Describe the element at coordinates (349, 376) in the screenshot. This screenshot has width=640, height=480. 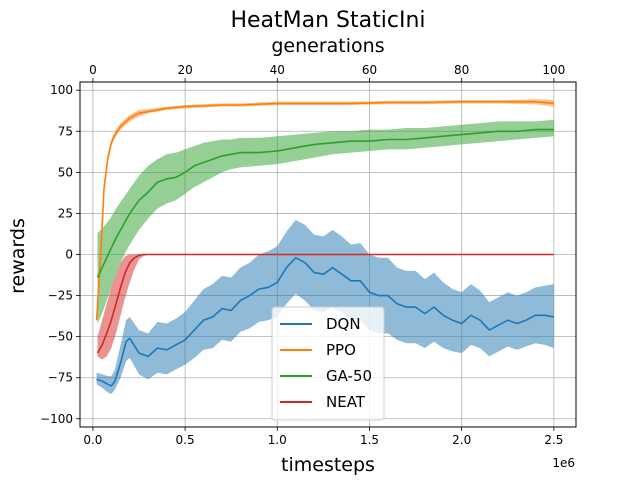
I see `legend-label-ga-50: GA-50` at that location.